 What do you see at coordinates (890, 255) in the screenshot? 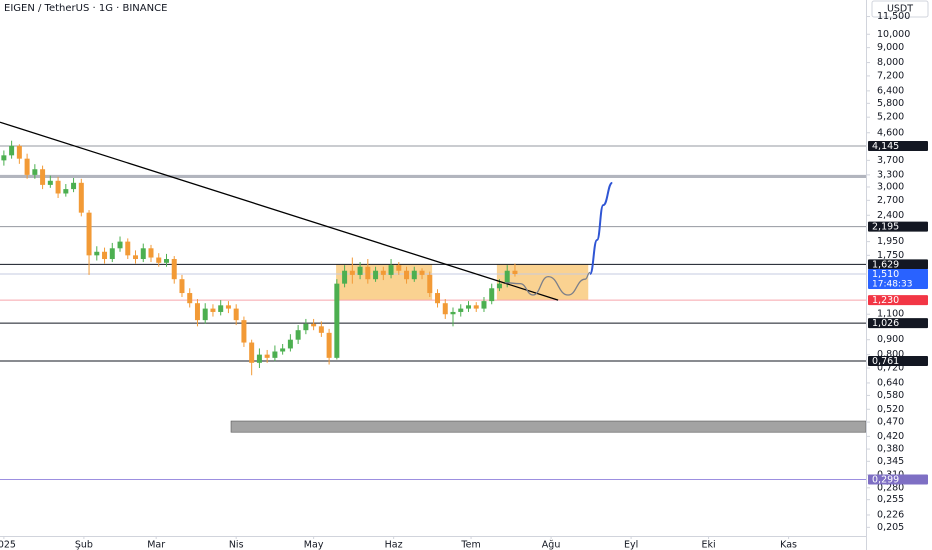
I see `y-tick-label: 1,750` at bounding box center [890, 255].